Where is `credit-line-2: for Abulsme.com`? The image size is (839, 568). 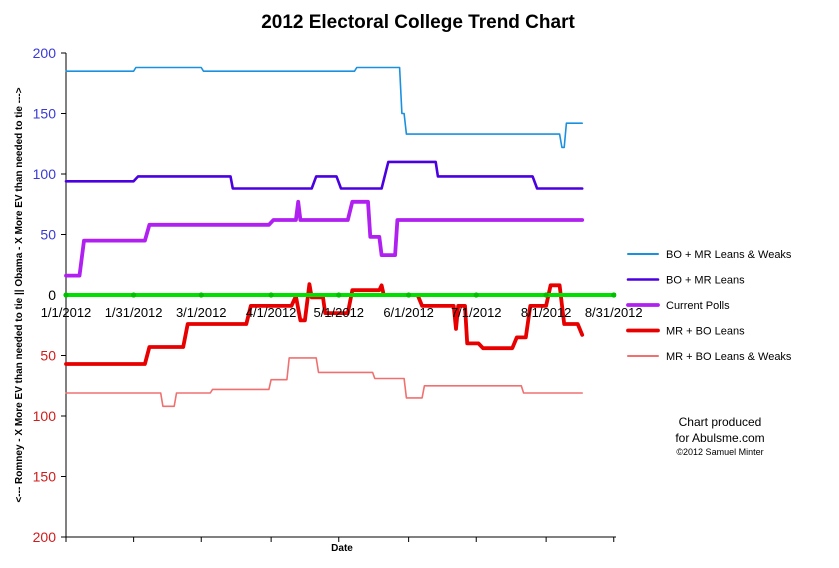 credit-line-2: for Abulsme.com is located at coordinates (719, 438).